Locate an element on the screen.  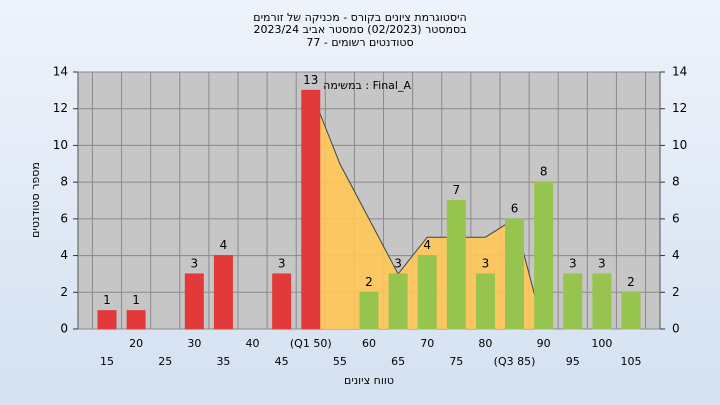
y2-tick-label: 2 is located at coordinates (676, 292).